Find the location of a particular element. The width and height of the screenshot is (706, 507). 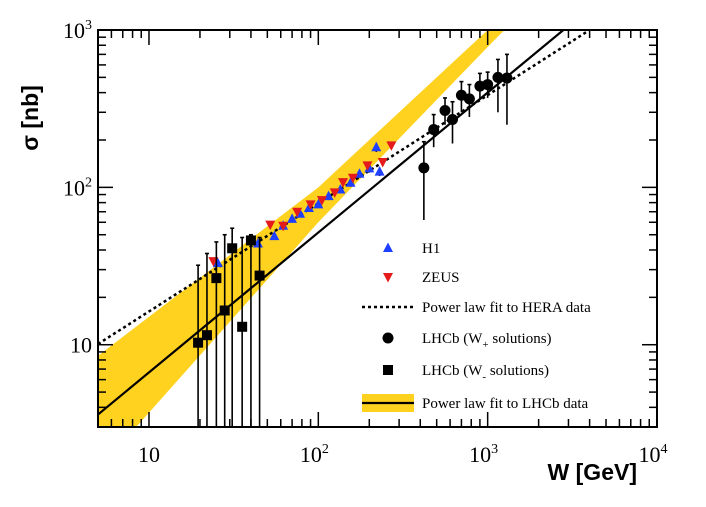

legend-label: H1 is located at coordinates (431, 249).